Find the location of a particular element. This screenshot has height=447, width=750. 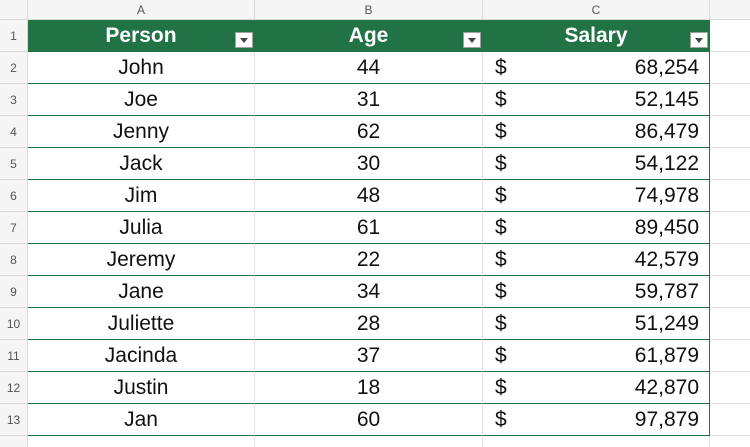

salary-value: 42,870 is located at coordinates (666, 387).